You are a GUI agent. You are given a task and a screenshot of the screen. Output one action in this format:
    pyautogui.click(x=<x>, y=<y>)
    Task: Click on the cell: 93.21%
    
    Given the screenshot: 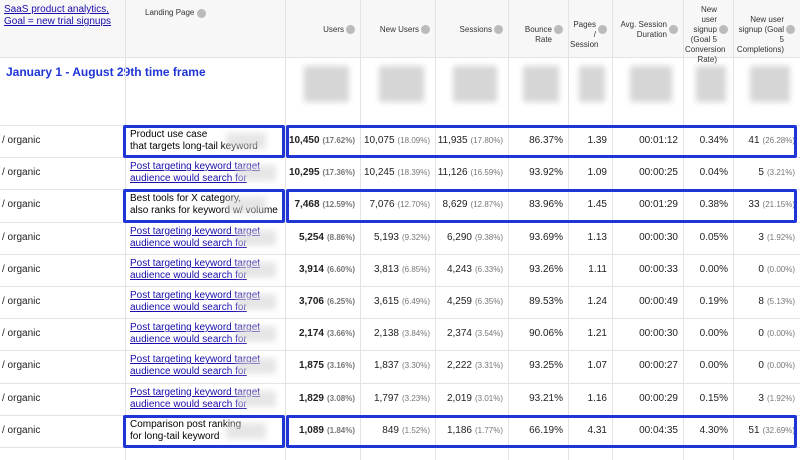 What is the action you would take?
    pyautogui.click(x=546, y=398)
    